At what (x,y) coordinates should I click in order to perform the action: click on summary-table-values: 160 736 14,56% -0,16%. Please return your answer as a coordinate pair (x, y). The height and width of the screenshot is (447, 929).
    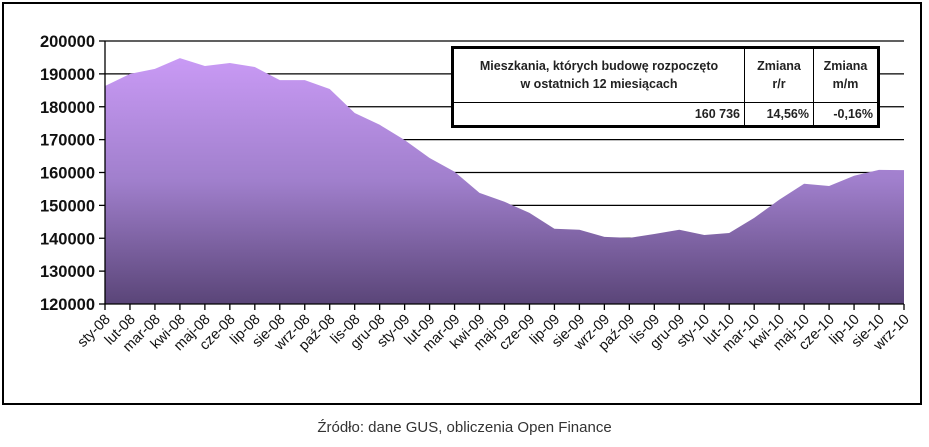
    Looking at the image, I should click on (665, 114).